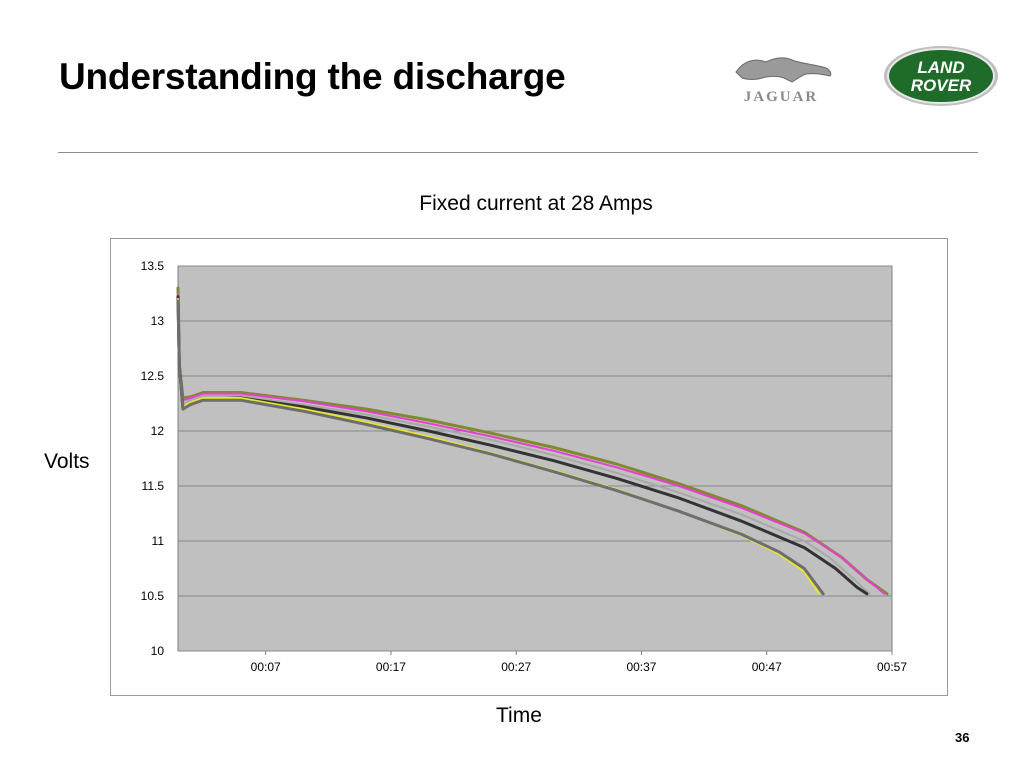  I want to click on y-tick-label: 12.5, so click(153, 376).